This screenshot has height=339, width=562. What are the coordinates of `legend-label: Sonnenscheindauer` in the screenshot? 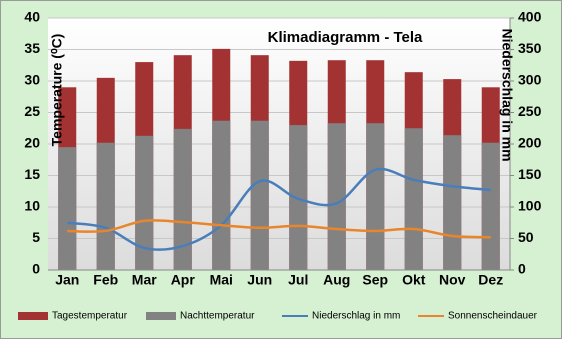 It's located at (493, 316).